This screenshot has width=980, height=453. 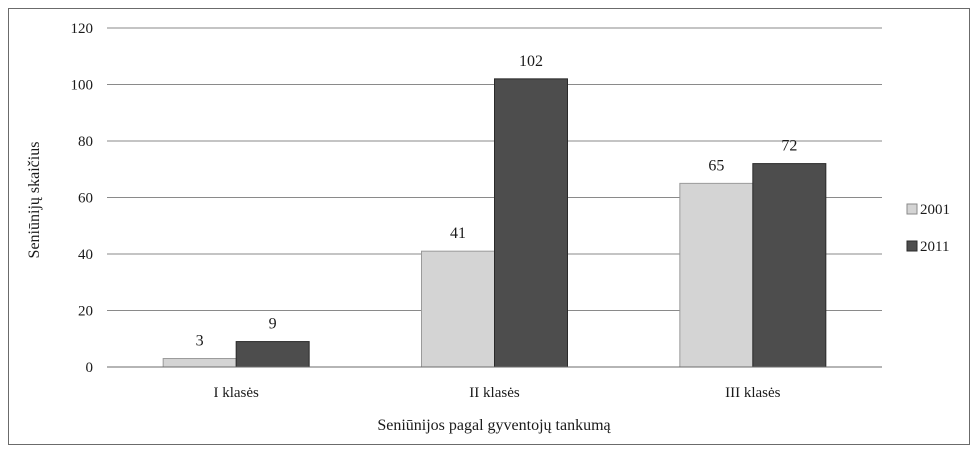 What do you see at coordinates (494, 425) in the screenshot?
I see `x-axis-title: Seniūnijos pagal gyventojų tankumą` at bounding box center [494, 425].